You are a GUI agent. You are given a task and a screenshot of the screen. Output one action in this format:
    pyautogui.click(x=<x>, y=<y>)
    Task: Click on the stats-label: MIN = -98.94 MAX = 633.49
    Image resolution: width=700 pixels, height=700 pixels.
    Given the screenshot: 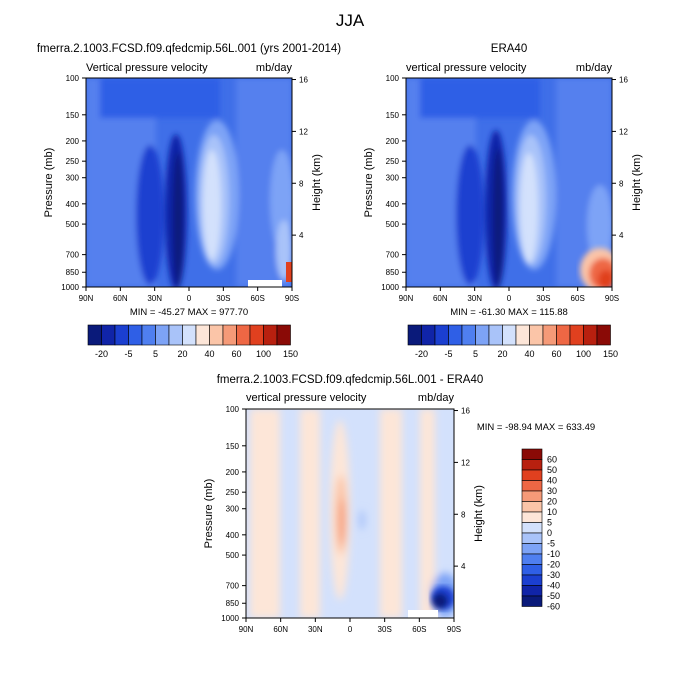 What is the action you would take?
    pyautogui.click(x=536, y=427)
    